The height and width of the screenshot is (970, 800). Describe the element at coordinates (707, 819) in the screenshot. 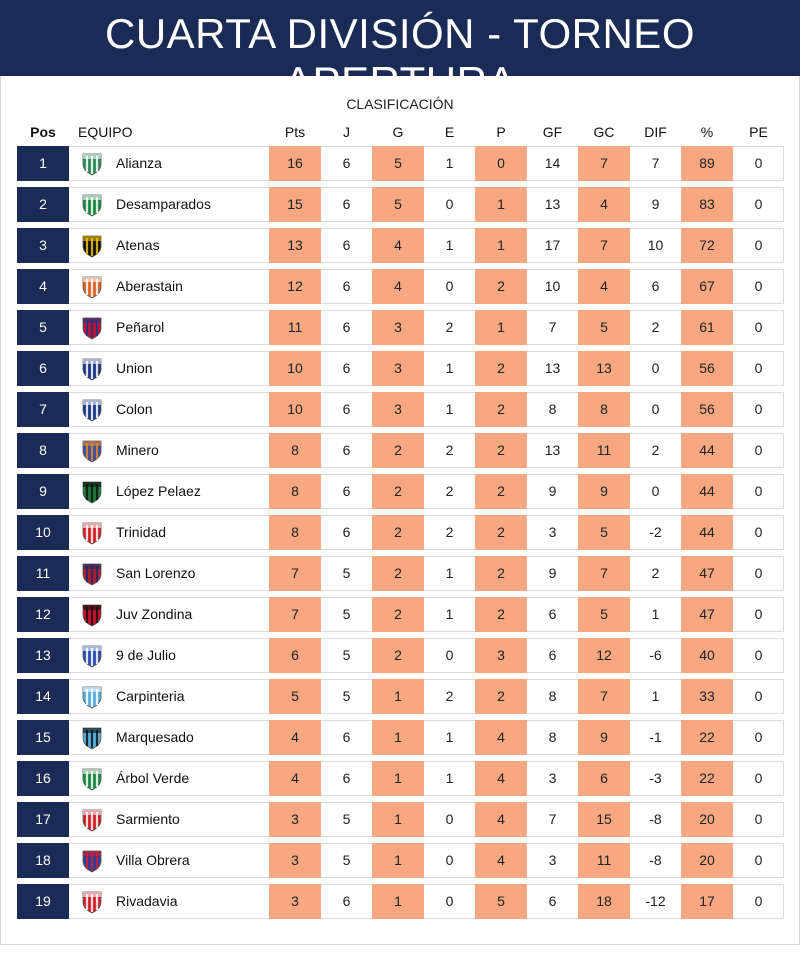

I see `pct-cell: 20` at that location.